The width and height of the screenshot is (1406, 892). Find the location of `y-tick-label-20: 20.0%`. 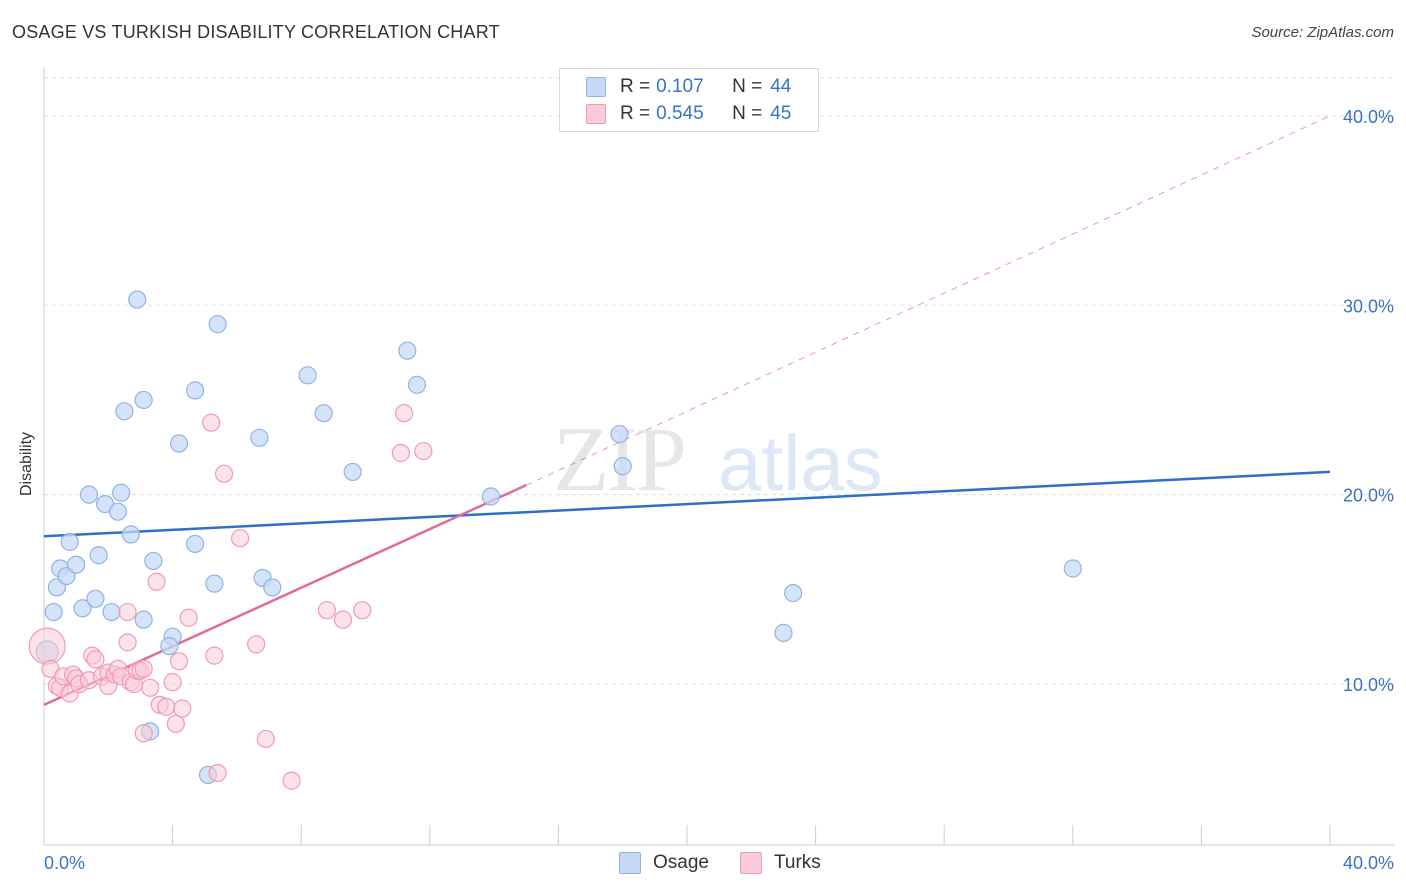

y-tick-label-20: 20.0% is located at coordinates (1368, 496).